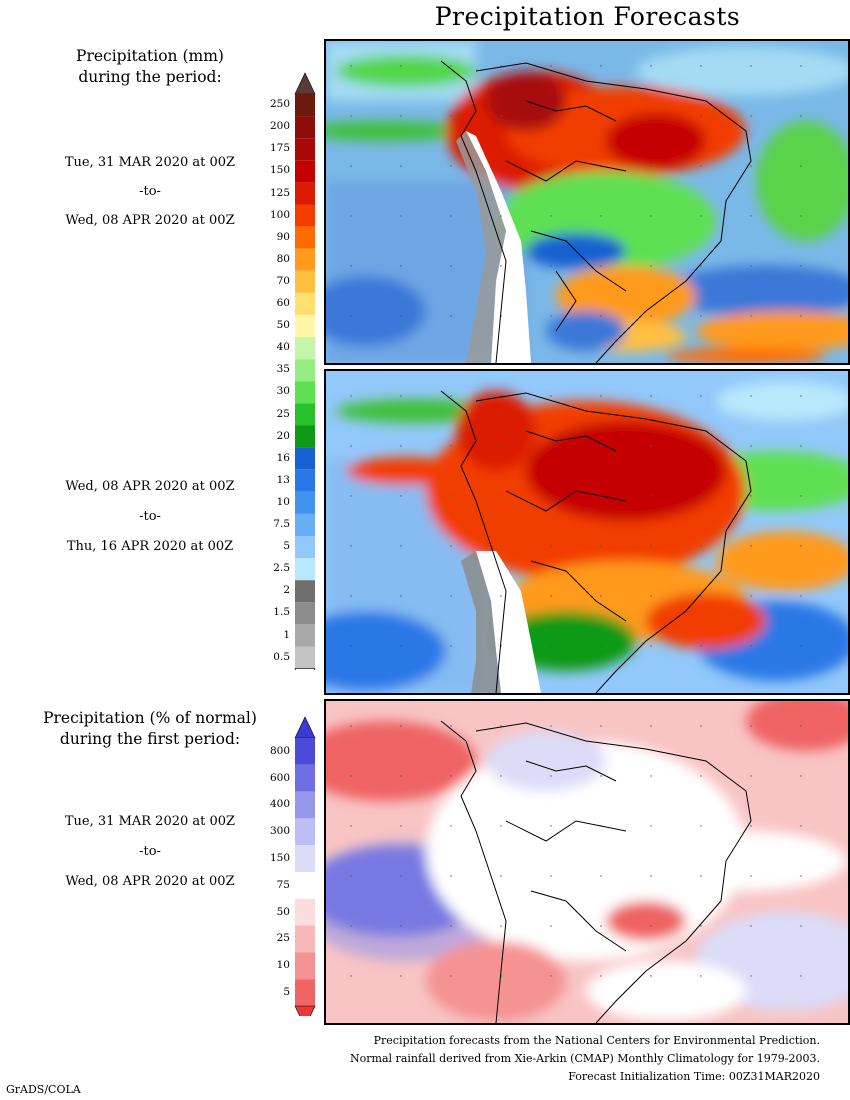 Image resolution: width=850 pixels, height=1100 pixels. I want to click on precip-heading-line1: Precipitation (mm), so click(150, 56).